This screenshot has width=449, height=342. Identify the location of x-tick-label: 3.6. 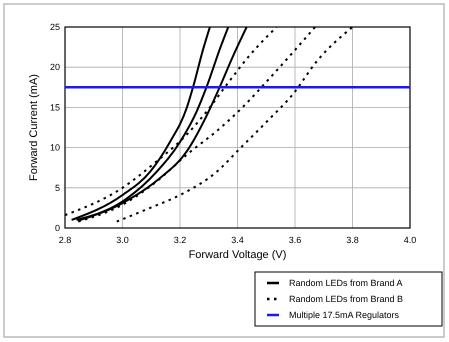
(295, 240).